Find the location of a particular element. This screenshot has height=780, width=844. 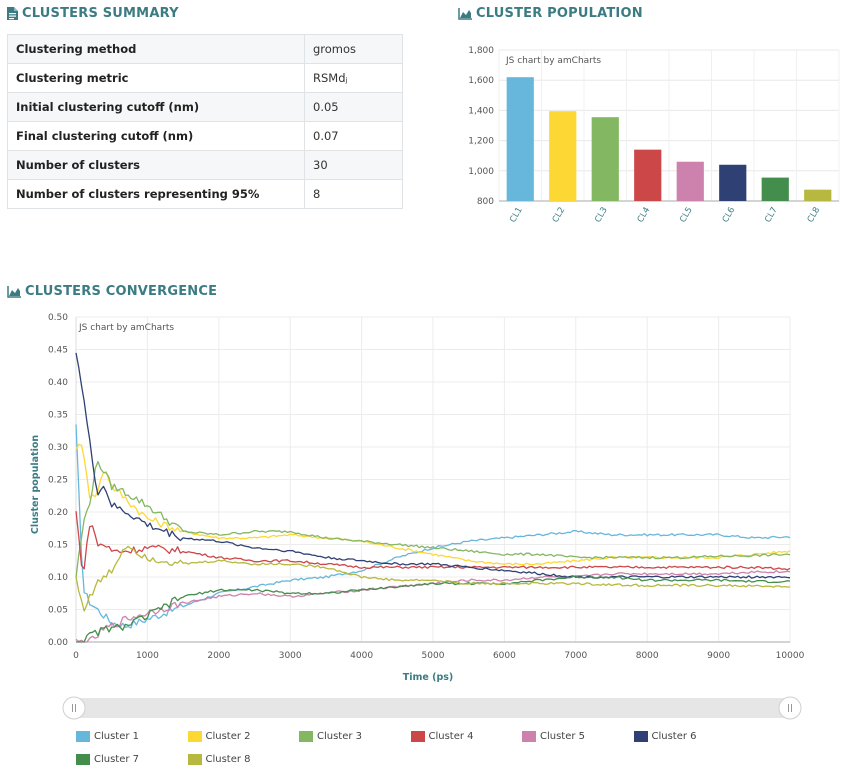

legend-item-cluster-8: Cluster 8 is located at coordinates (219, 759).